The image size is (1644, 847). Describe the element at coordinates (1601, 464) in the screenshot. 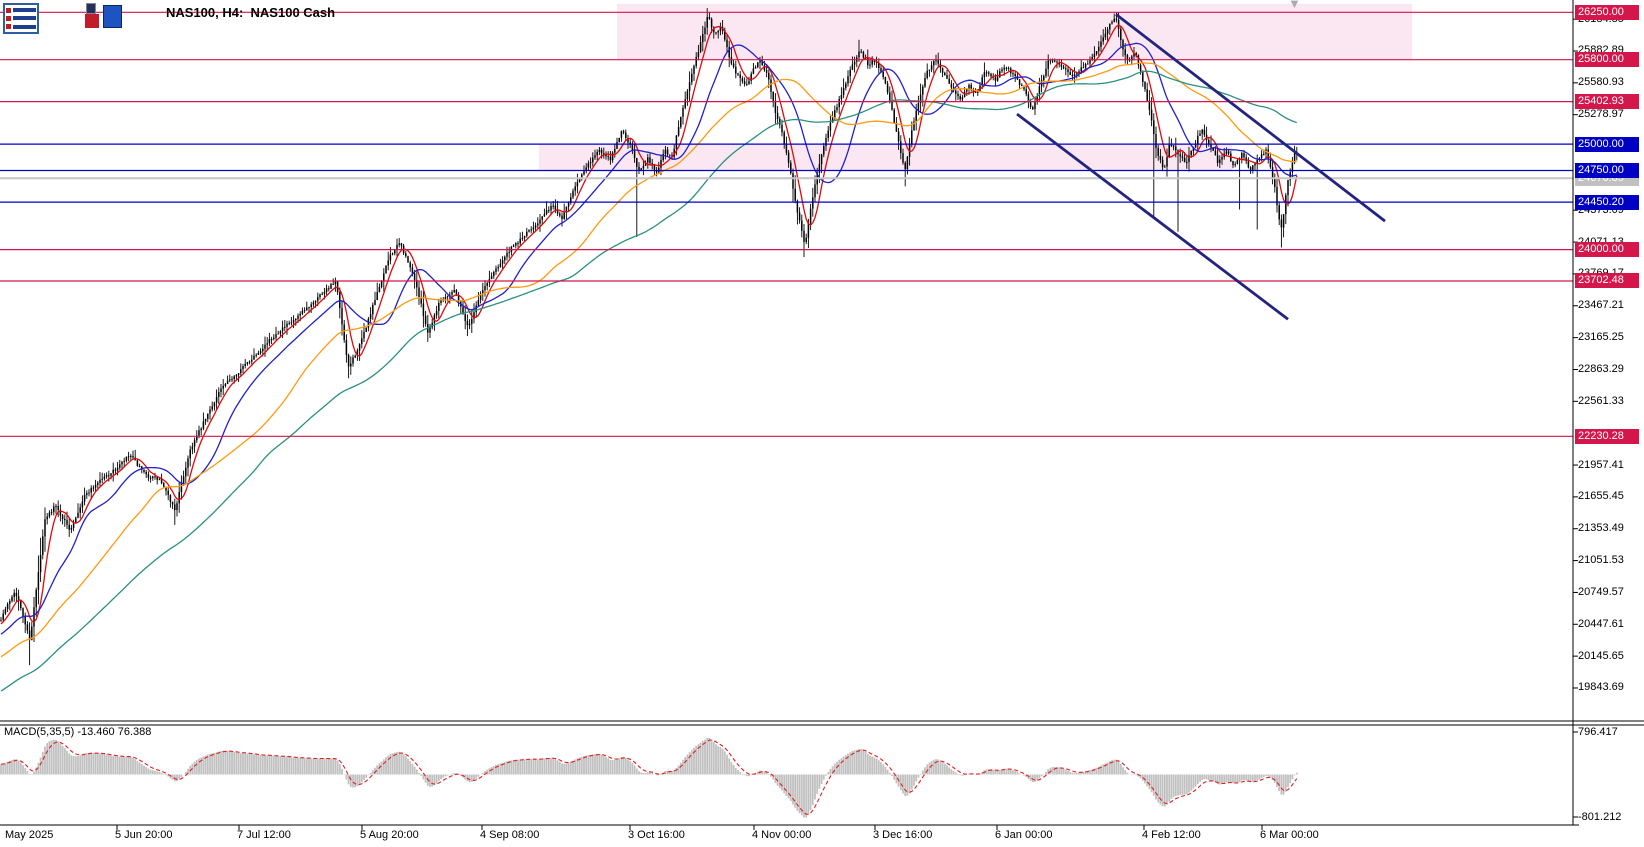

I see `price-tick-label: 21957.41` at that location.